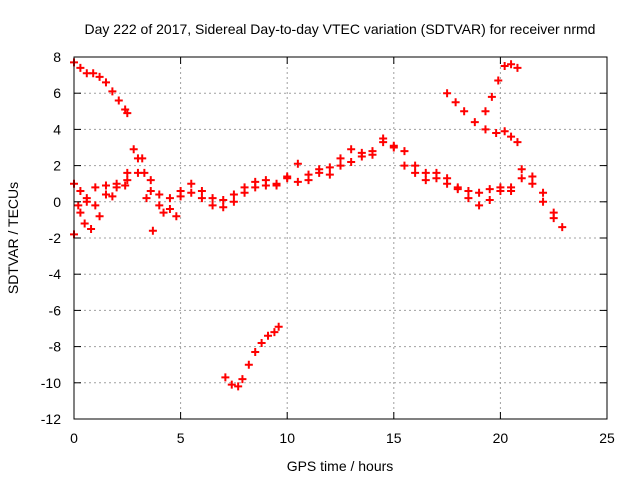  What do you see at coordinates (57, 129) in the screenshot?
I see `y-tick-label: 4` at bounding box center [57, 129].